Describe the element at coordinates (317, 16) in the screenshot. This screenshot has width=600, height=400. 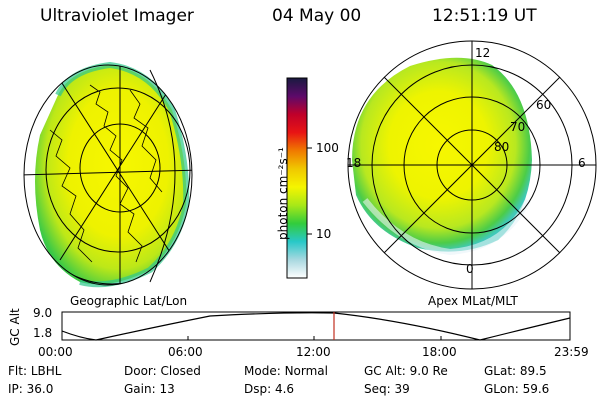
I see `date-label: 04 May 00` at that location.